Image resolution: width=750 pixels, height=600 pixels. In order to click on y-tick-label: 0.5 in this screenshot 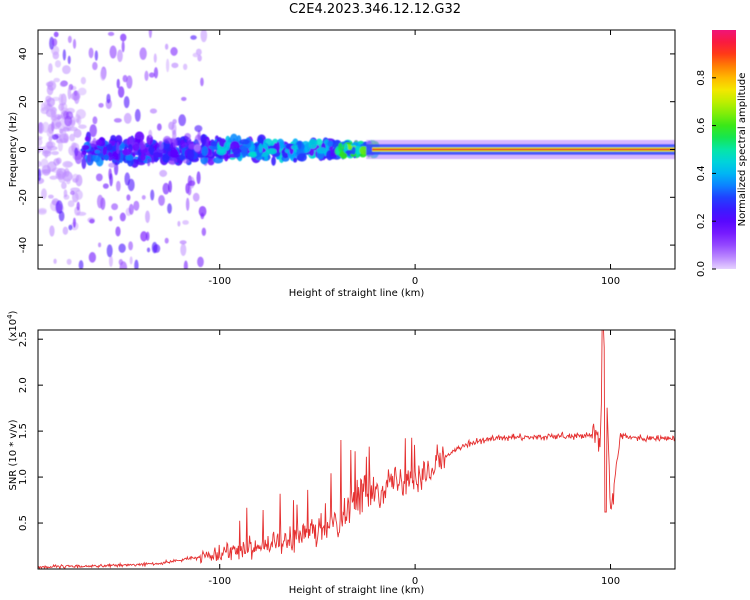, I will do `click(23, 523)`.